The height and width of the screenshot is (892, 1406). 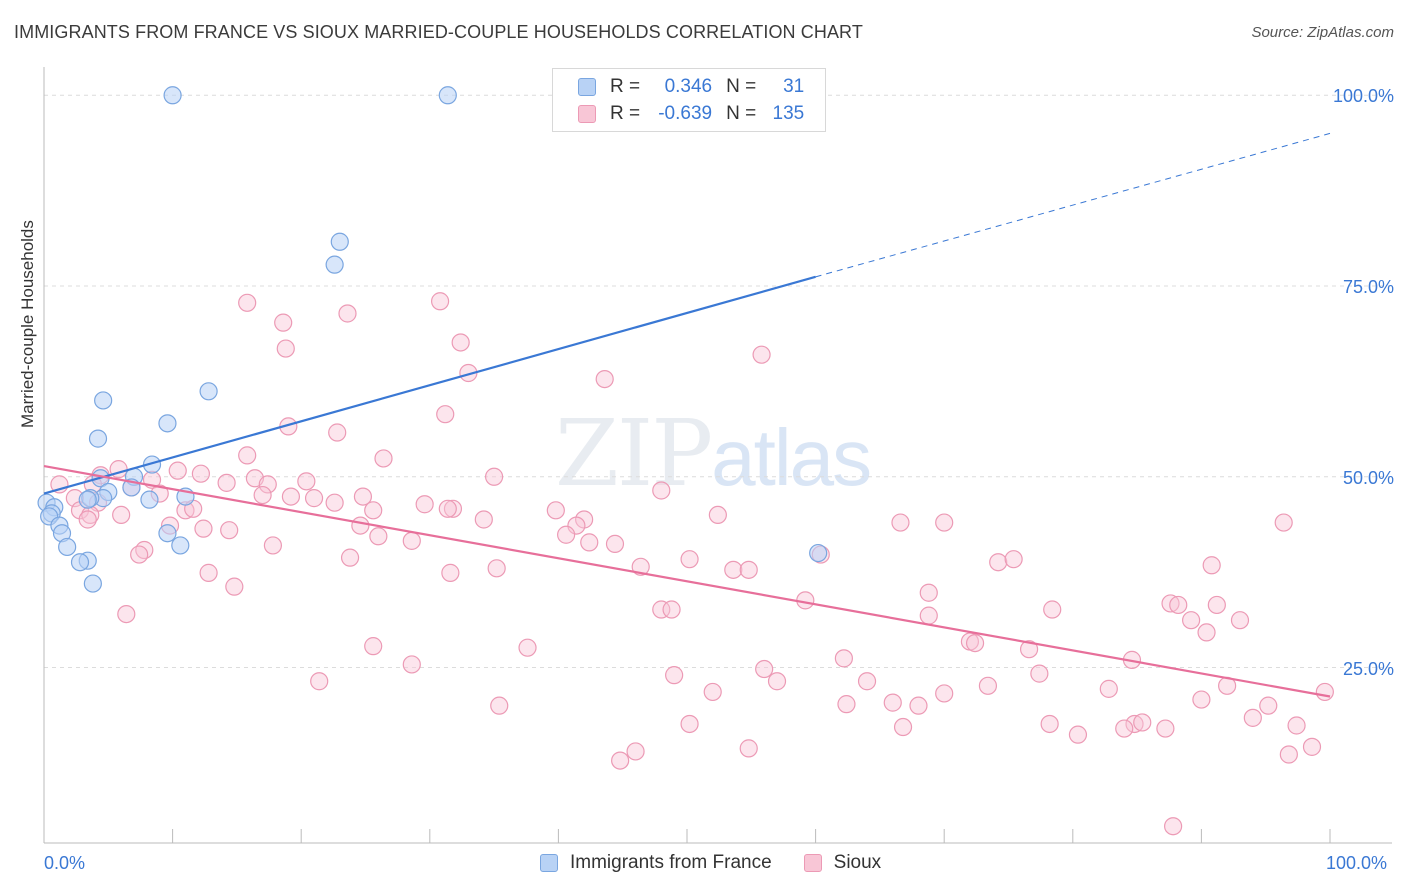 I want to click on y-tick-100: 100.0%, so click(x=1363, y=96).